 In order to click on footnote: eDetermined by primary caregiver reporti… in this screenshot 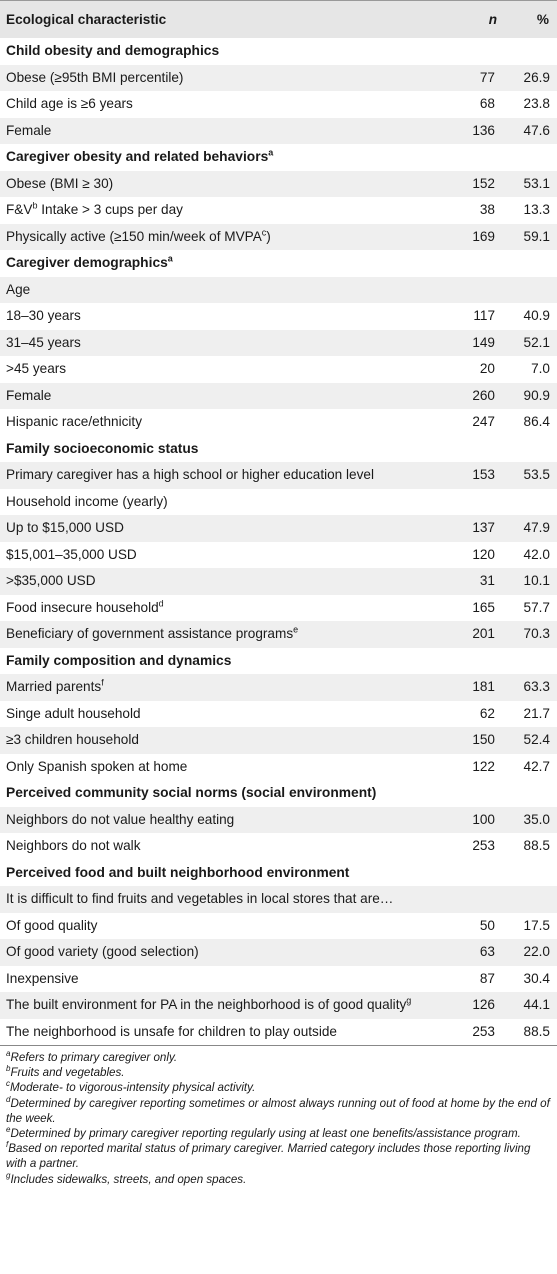, I will do `click(278, 1133)`.